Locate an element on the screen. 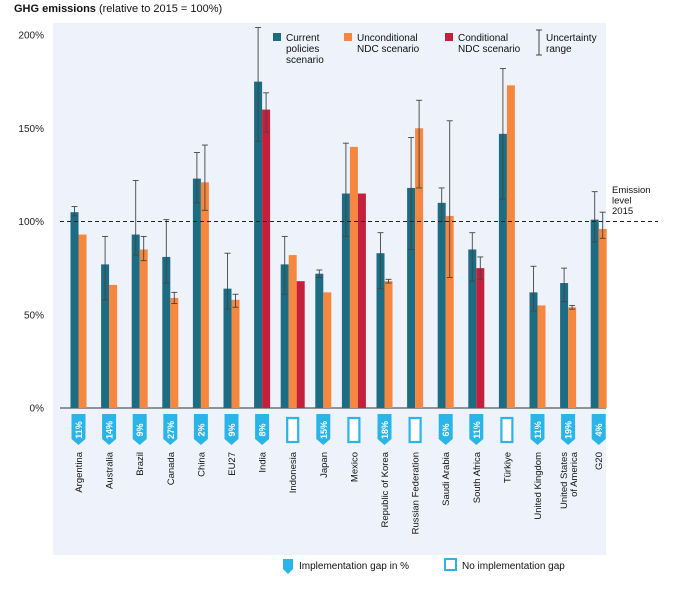 The width and height of the screenshot is (685, 605). category-label-g20: G20 is located at coordinates (599, 461).